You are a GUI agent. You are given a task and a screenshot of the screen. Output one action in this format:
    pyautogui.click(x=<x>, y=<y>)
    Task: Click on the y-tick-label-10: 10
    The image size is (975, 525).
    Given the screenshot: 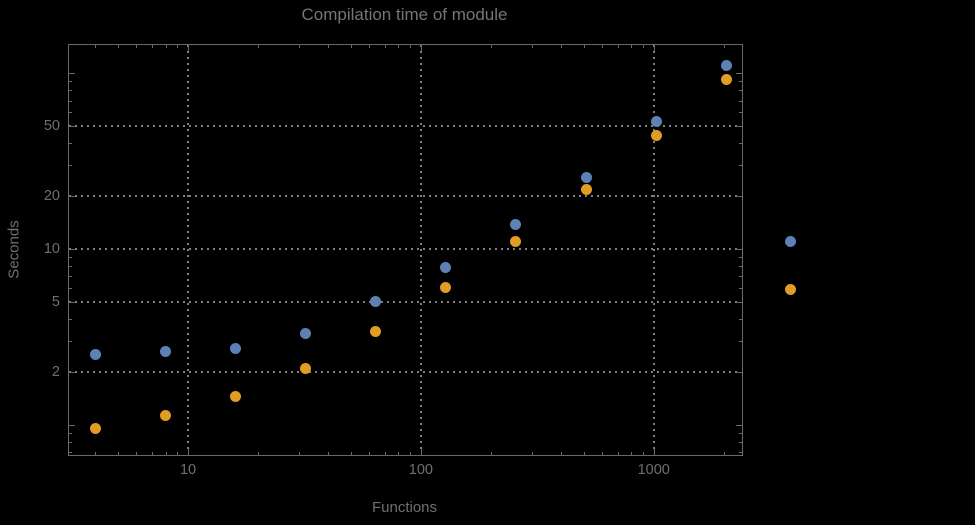 What is the action you would take?
    pyautogui.click(x=51, y=248)
    